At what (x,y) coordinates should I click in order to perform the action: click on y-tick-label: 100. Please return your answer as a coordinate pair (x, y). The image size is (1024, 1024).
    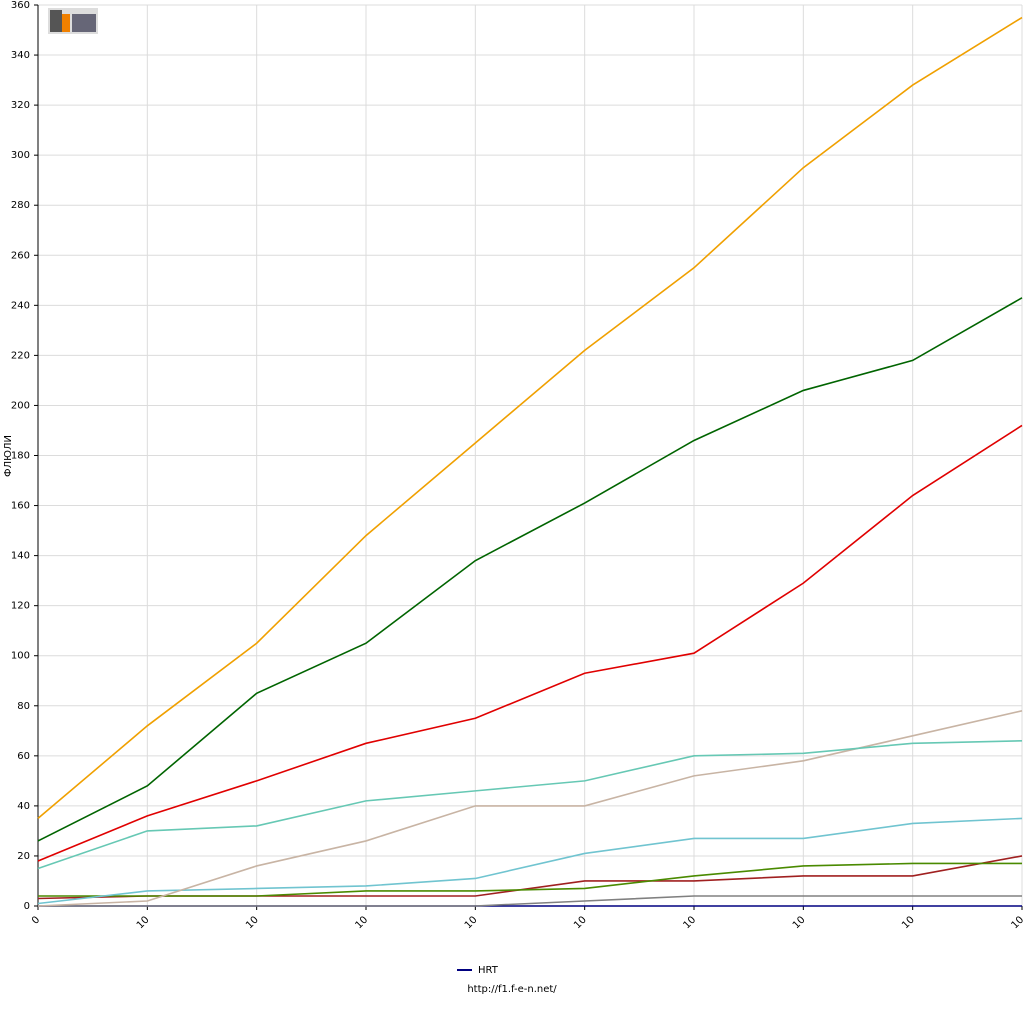
    Looking at the image, I should click on (20, 656).